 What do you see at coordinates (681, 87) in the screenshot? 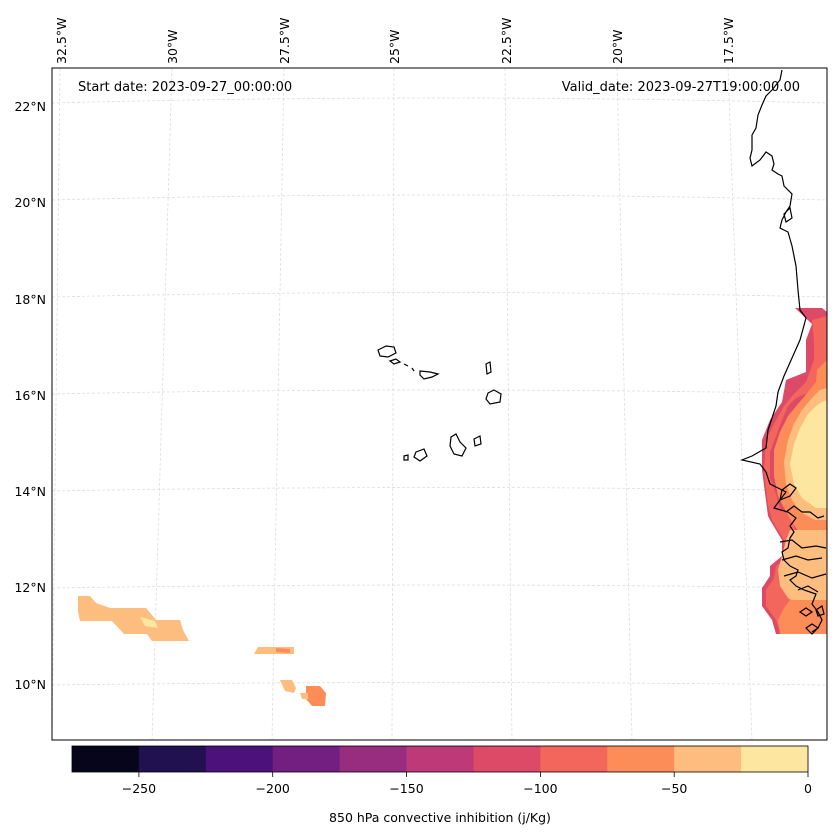
I see `valid-date-label: Valid_date: 2023-09-27T19:00:00.00` at bounding box center [681, 87].